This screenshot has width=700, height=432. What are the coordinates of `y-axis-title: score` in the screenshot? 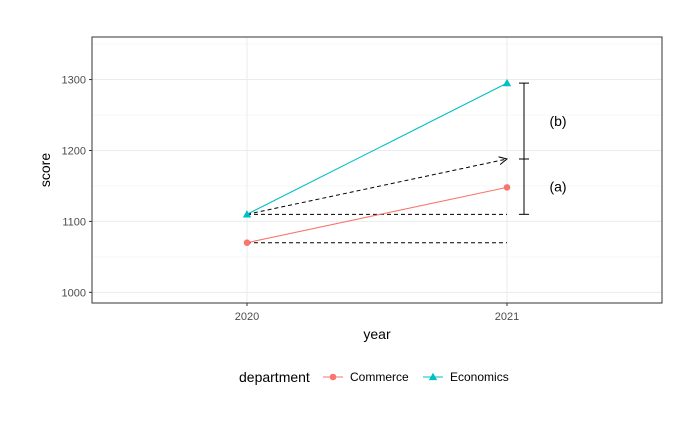 It's located at (45, 170).